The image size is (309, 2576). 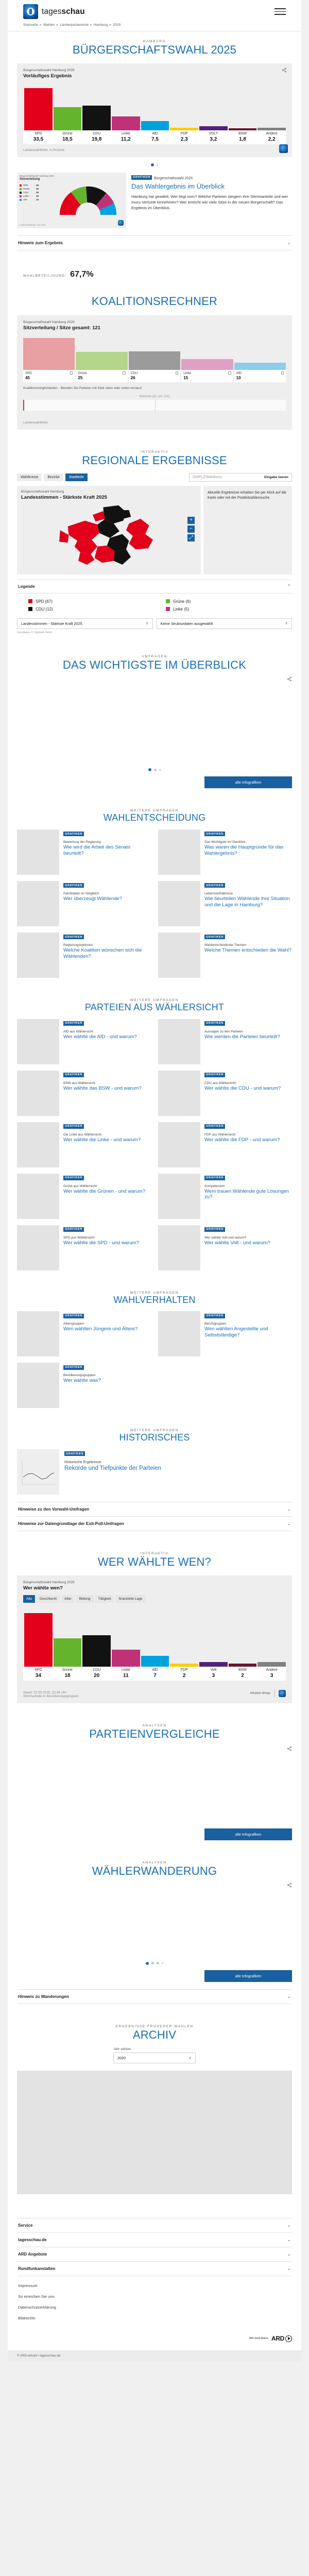 I want to click on footer-section-ard-angebote: ARD Angebote ⌄, so click(x=154, y=2254).